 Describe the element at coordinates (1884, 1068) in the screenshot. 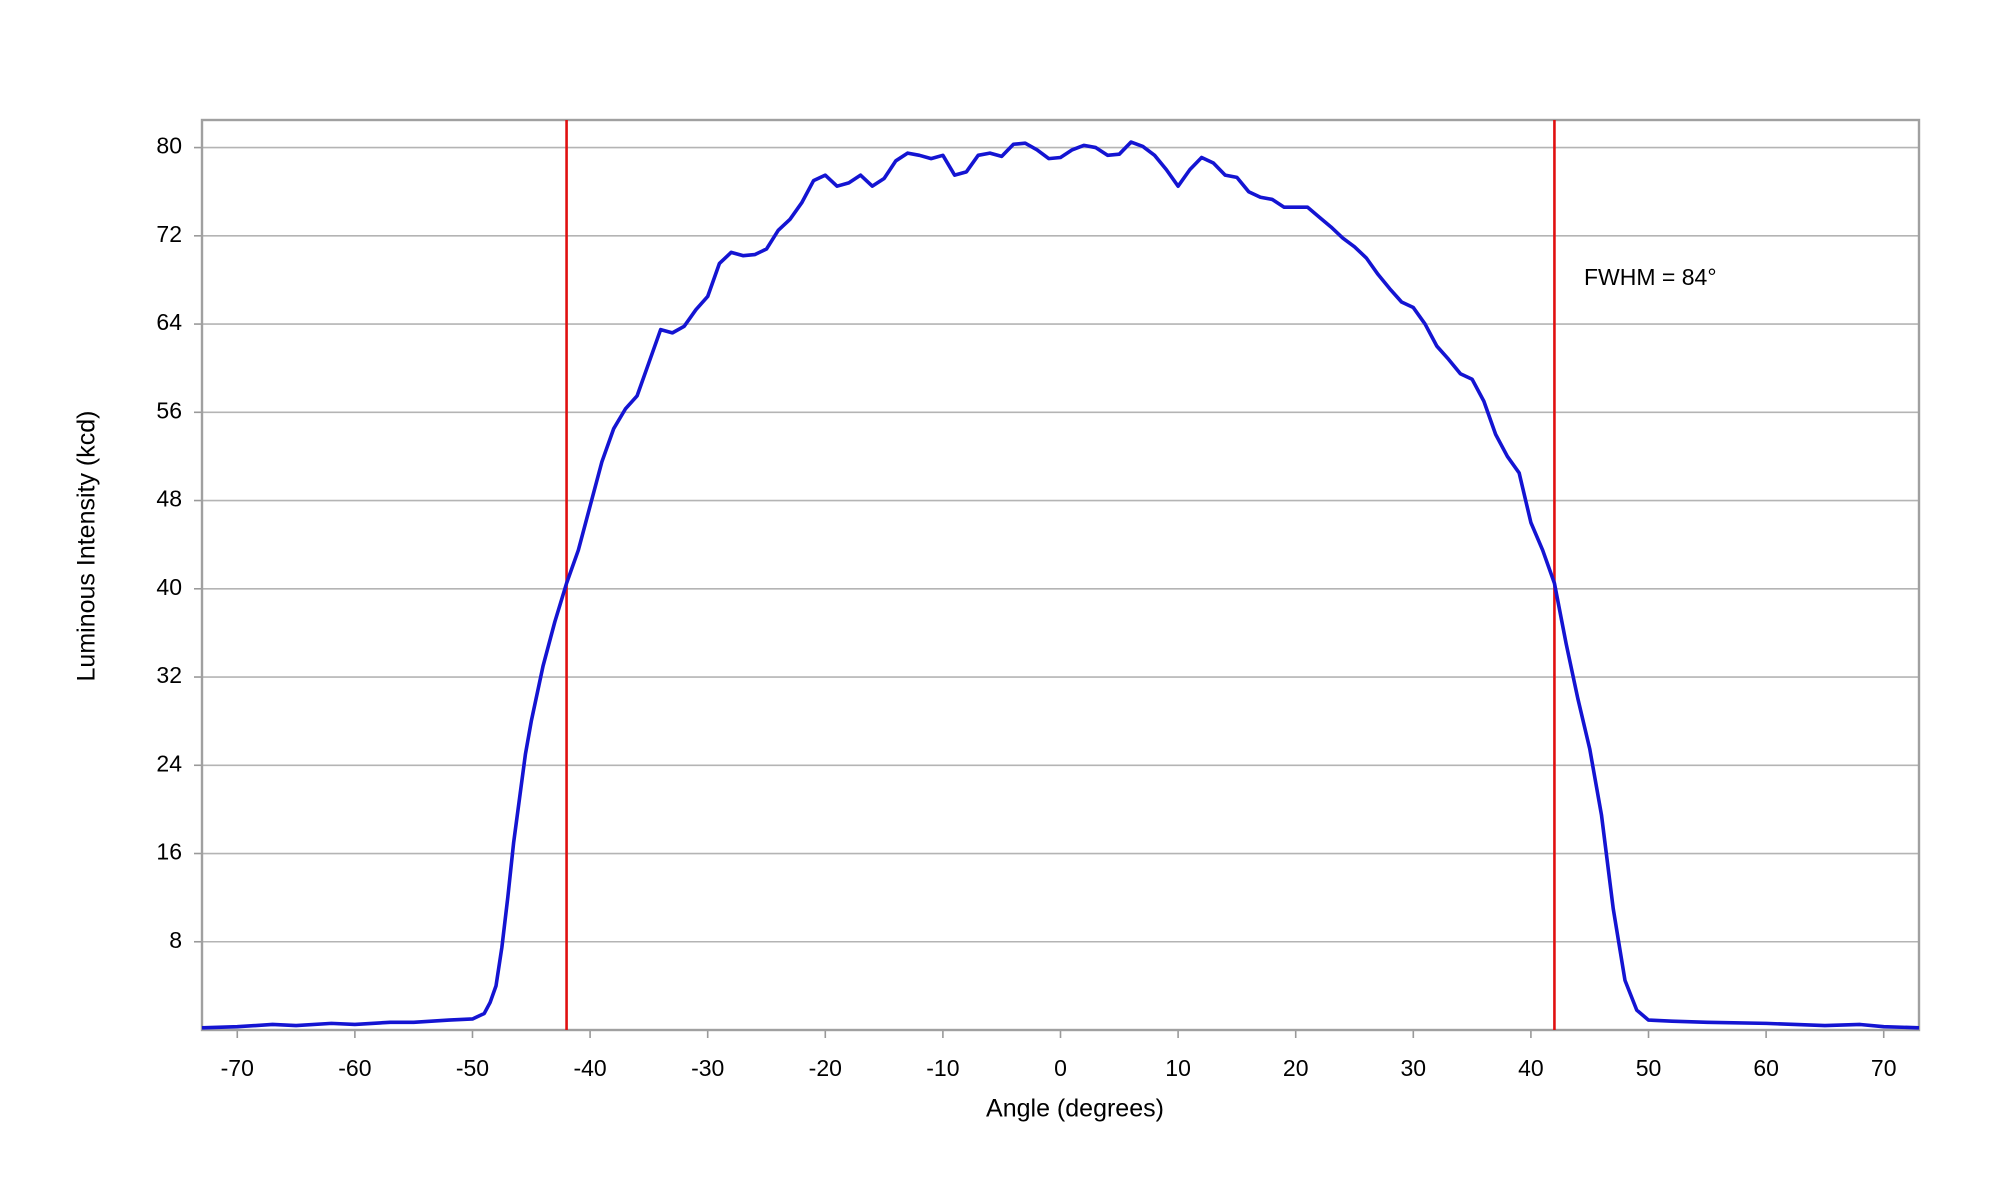

I see `x-tick-label: 70` at that location.